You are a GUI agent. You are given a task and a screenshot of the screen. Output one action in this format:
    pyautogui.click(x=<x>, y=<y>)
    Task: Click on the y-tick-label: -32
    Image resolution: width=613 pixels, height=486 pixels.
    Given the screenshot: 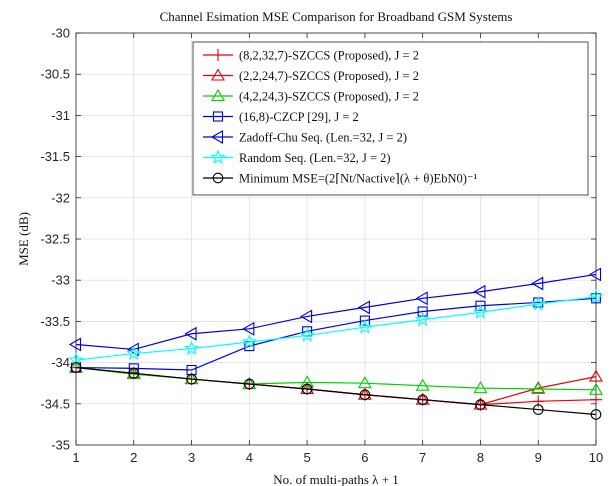 What is the action you would take?
    pyautogui.click(x=60, y=197)
    